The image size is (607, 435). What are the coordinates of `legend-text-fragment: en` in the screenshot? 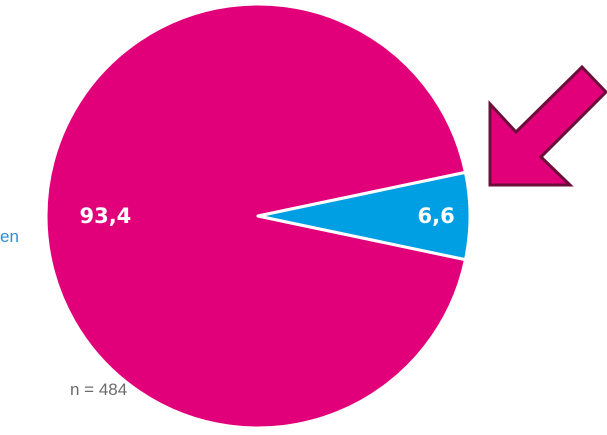 It's located at (9, 236).